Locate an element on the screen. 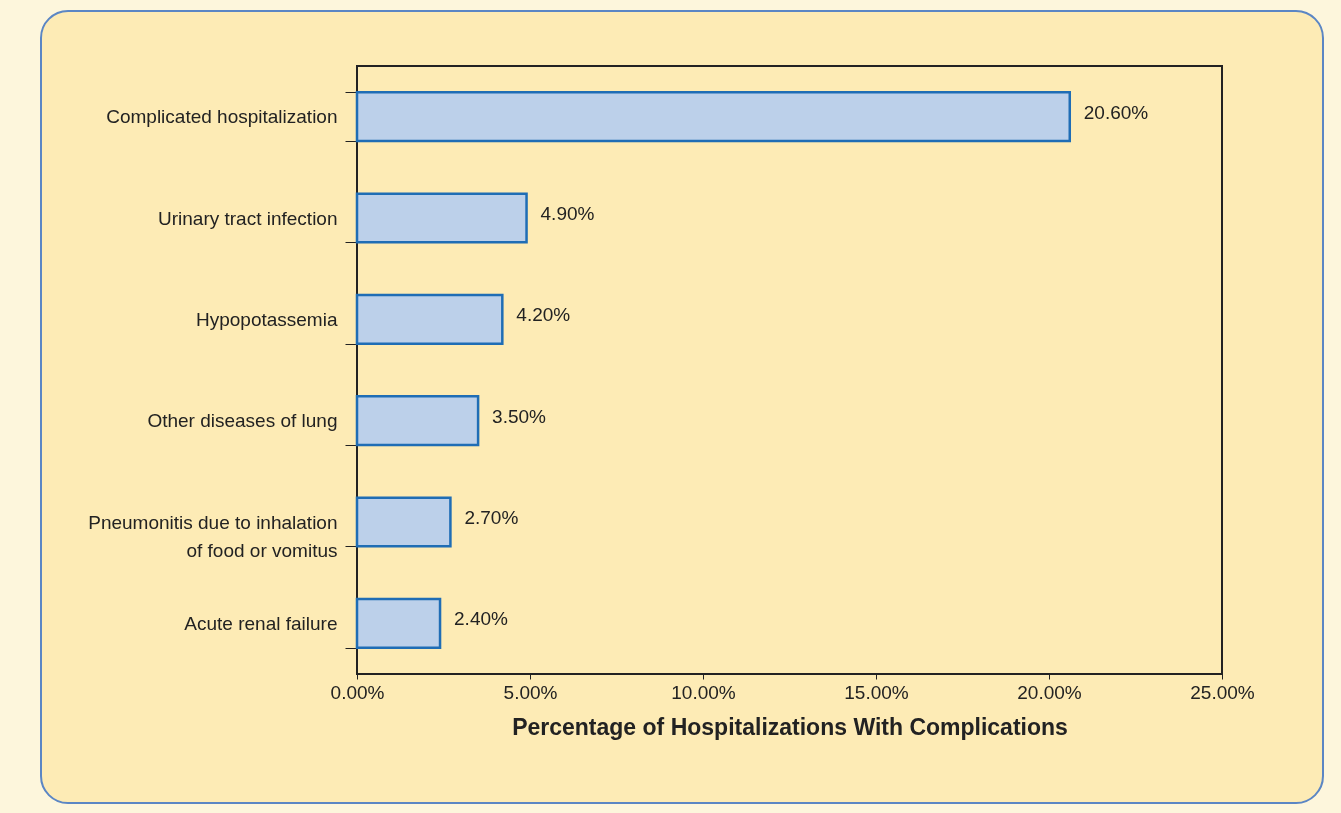  x-tick-label: 10.00% is located at coordinates (703, 692).